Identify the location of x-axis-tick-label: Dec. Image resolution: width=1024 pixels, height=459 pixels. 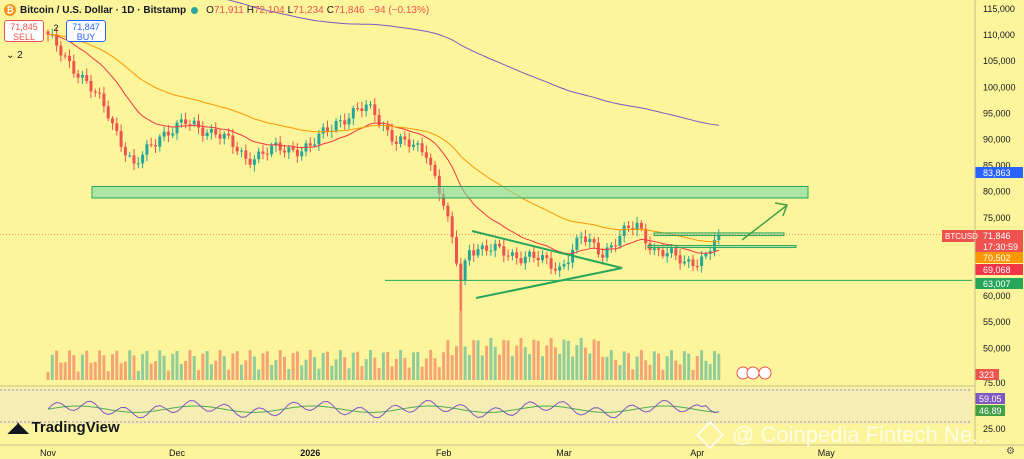
(177, 453).